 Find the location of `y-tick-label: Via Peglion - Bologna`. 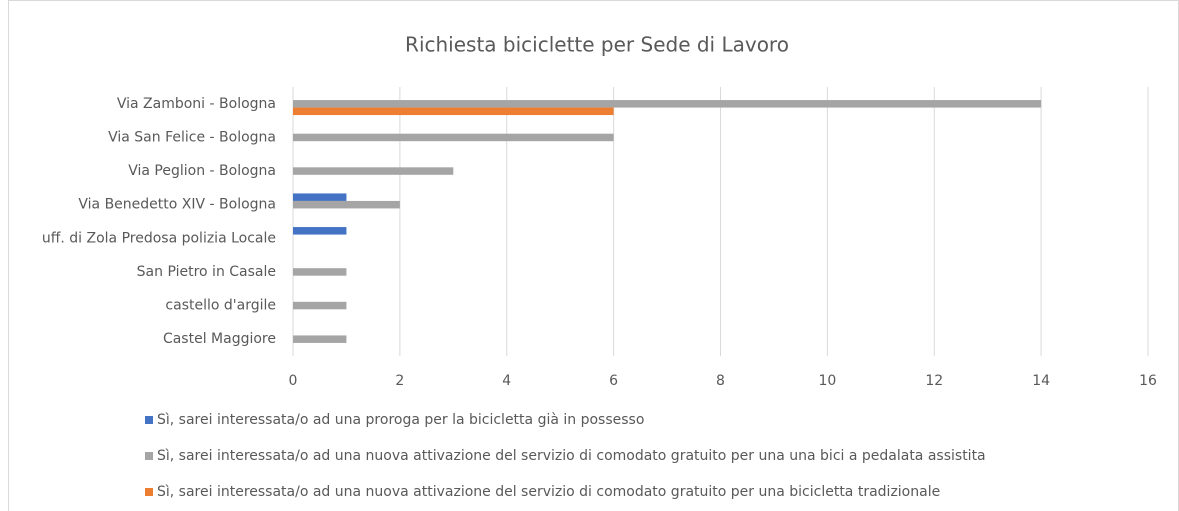

y-tick-label: Via Peglion - Bologna is located at coordinates (202, 171).